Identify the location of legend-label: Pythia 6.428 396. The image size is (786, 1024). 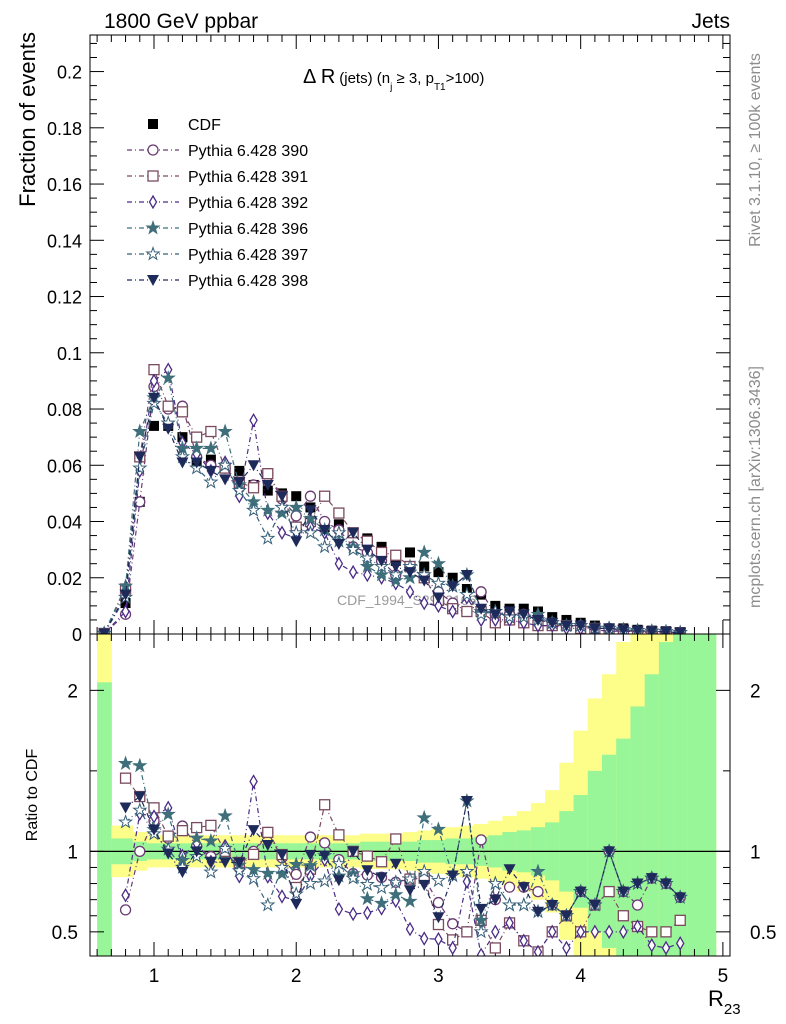
(248, 229).